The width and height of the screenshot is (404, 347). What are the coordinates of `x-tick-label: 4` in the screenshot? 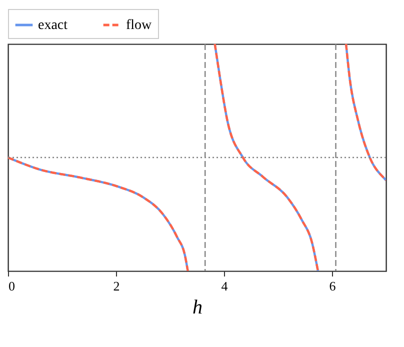 It's located at (224, 286).